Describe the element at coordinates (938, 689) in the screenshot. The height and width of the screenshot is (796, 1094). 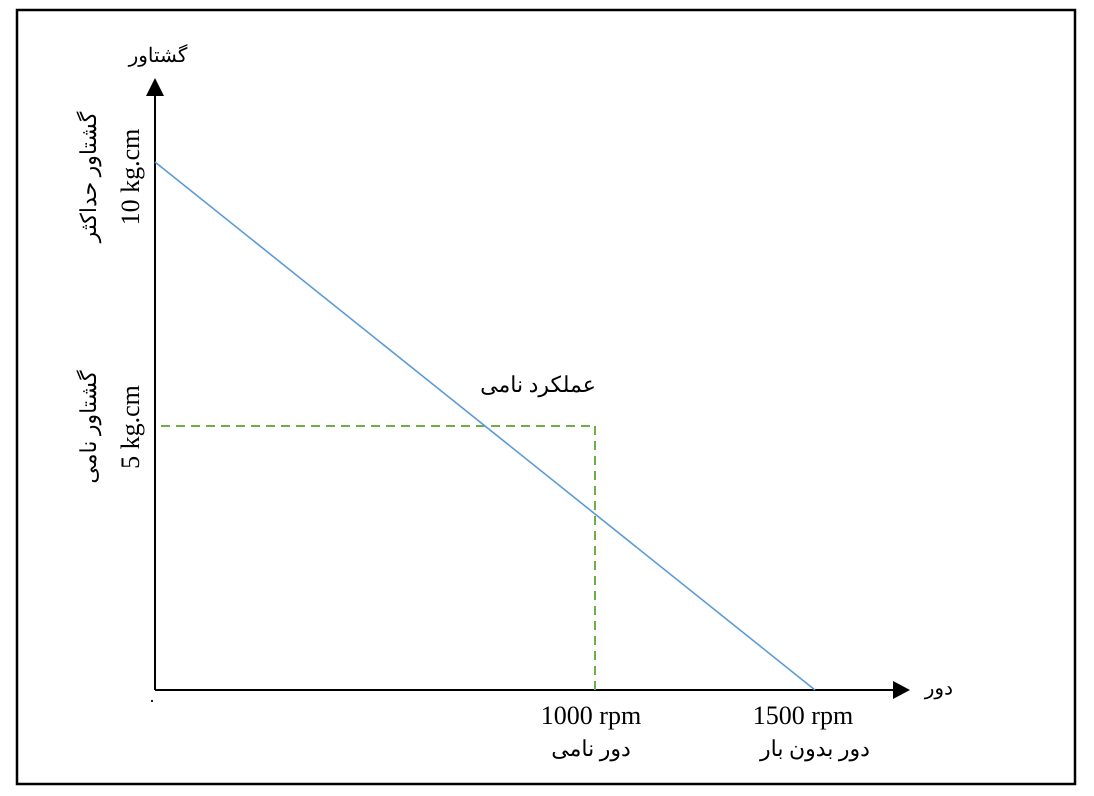
I see `x-axis-title: دور` at that location.